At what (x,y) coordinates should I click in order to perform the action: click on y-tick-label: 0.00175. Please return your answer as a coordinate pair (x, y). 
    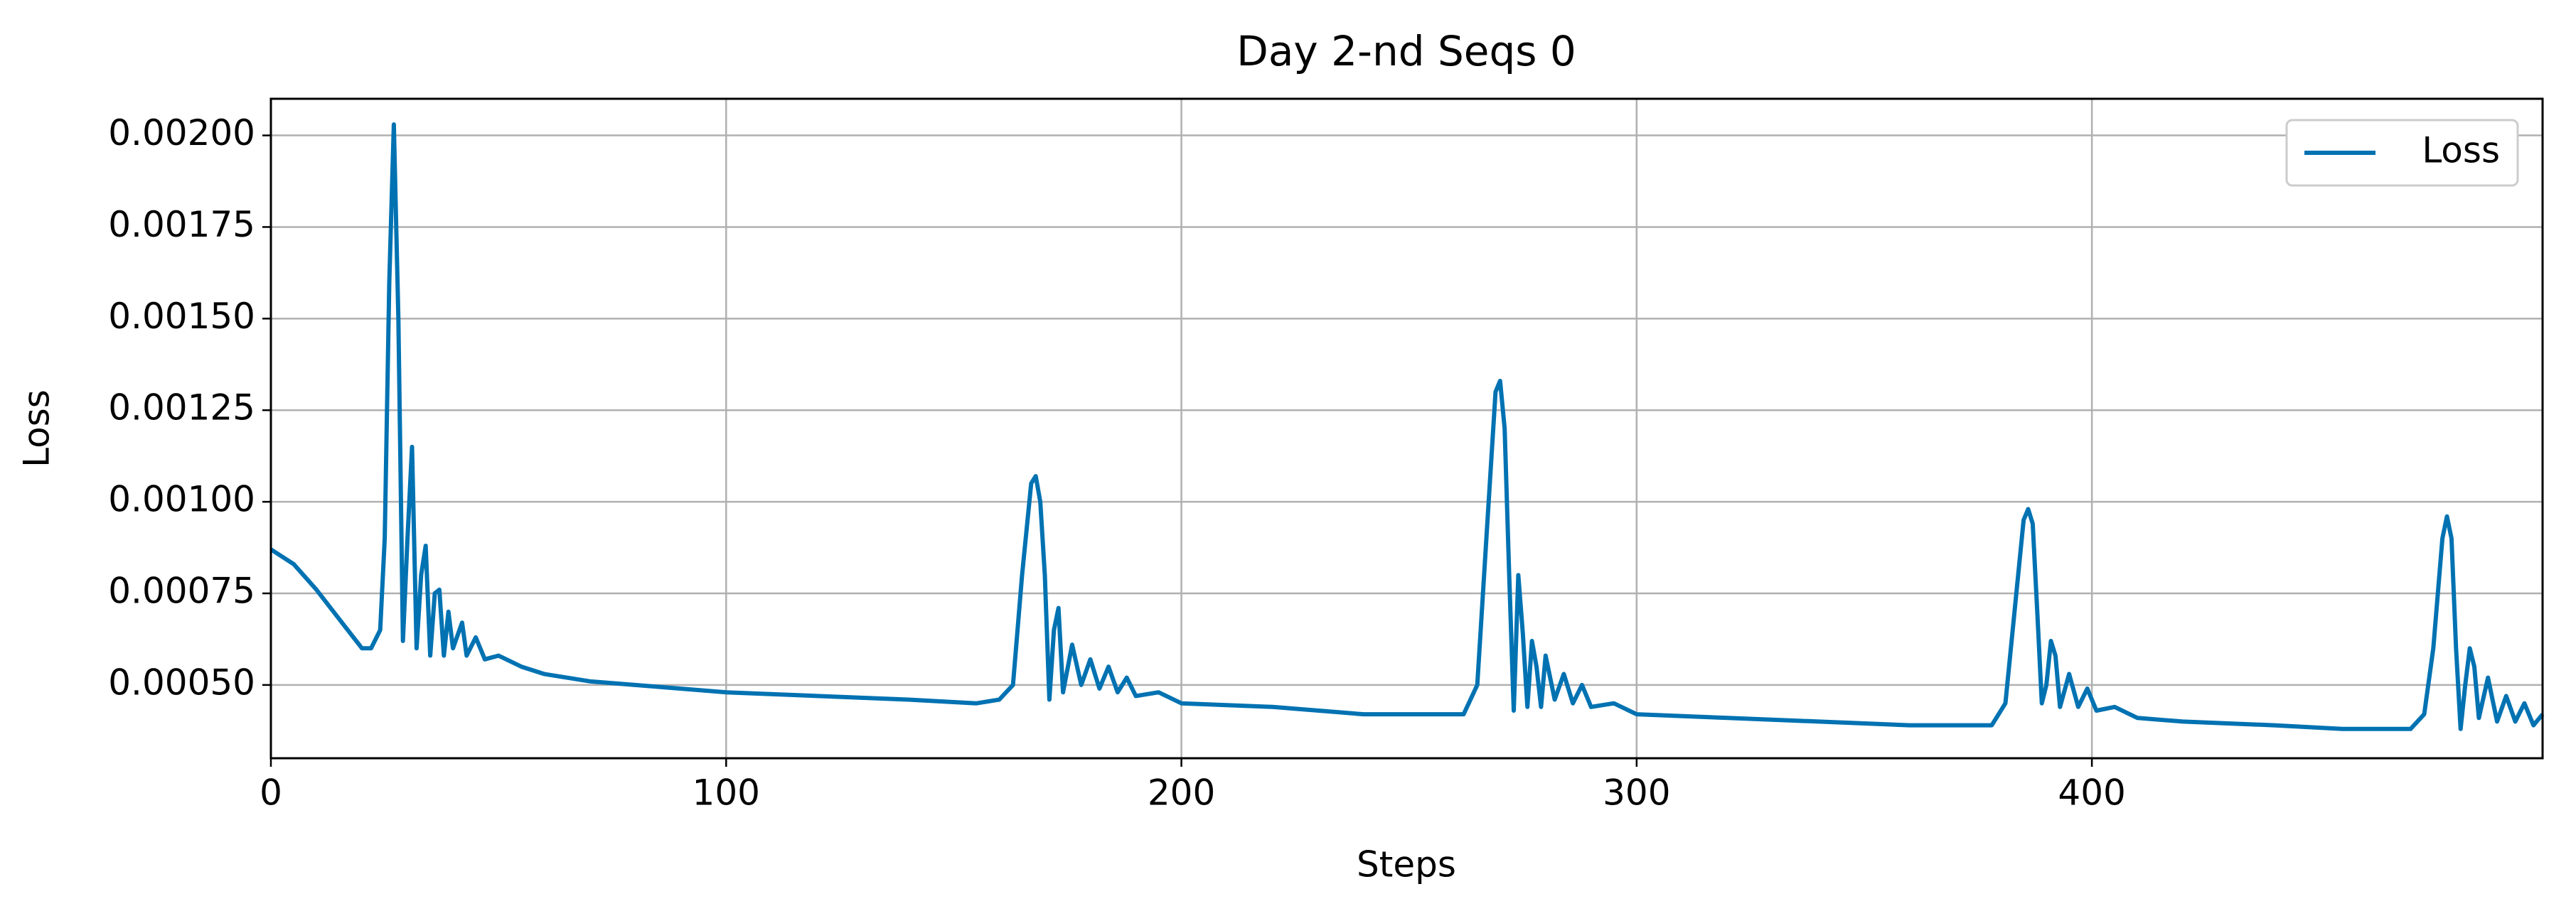
    Looking at the image, I should click on (182, 224).